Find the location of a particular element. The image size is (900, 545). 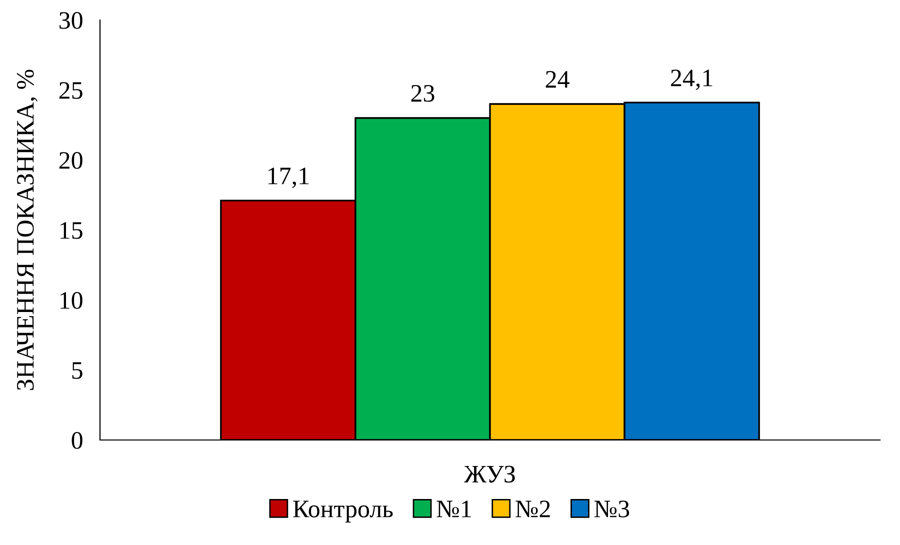

legend-label: Контроль is located at coordinates (343, 511).